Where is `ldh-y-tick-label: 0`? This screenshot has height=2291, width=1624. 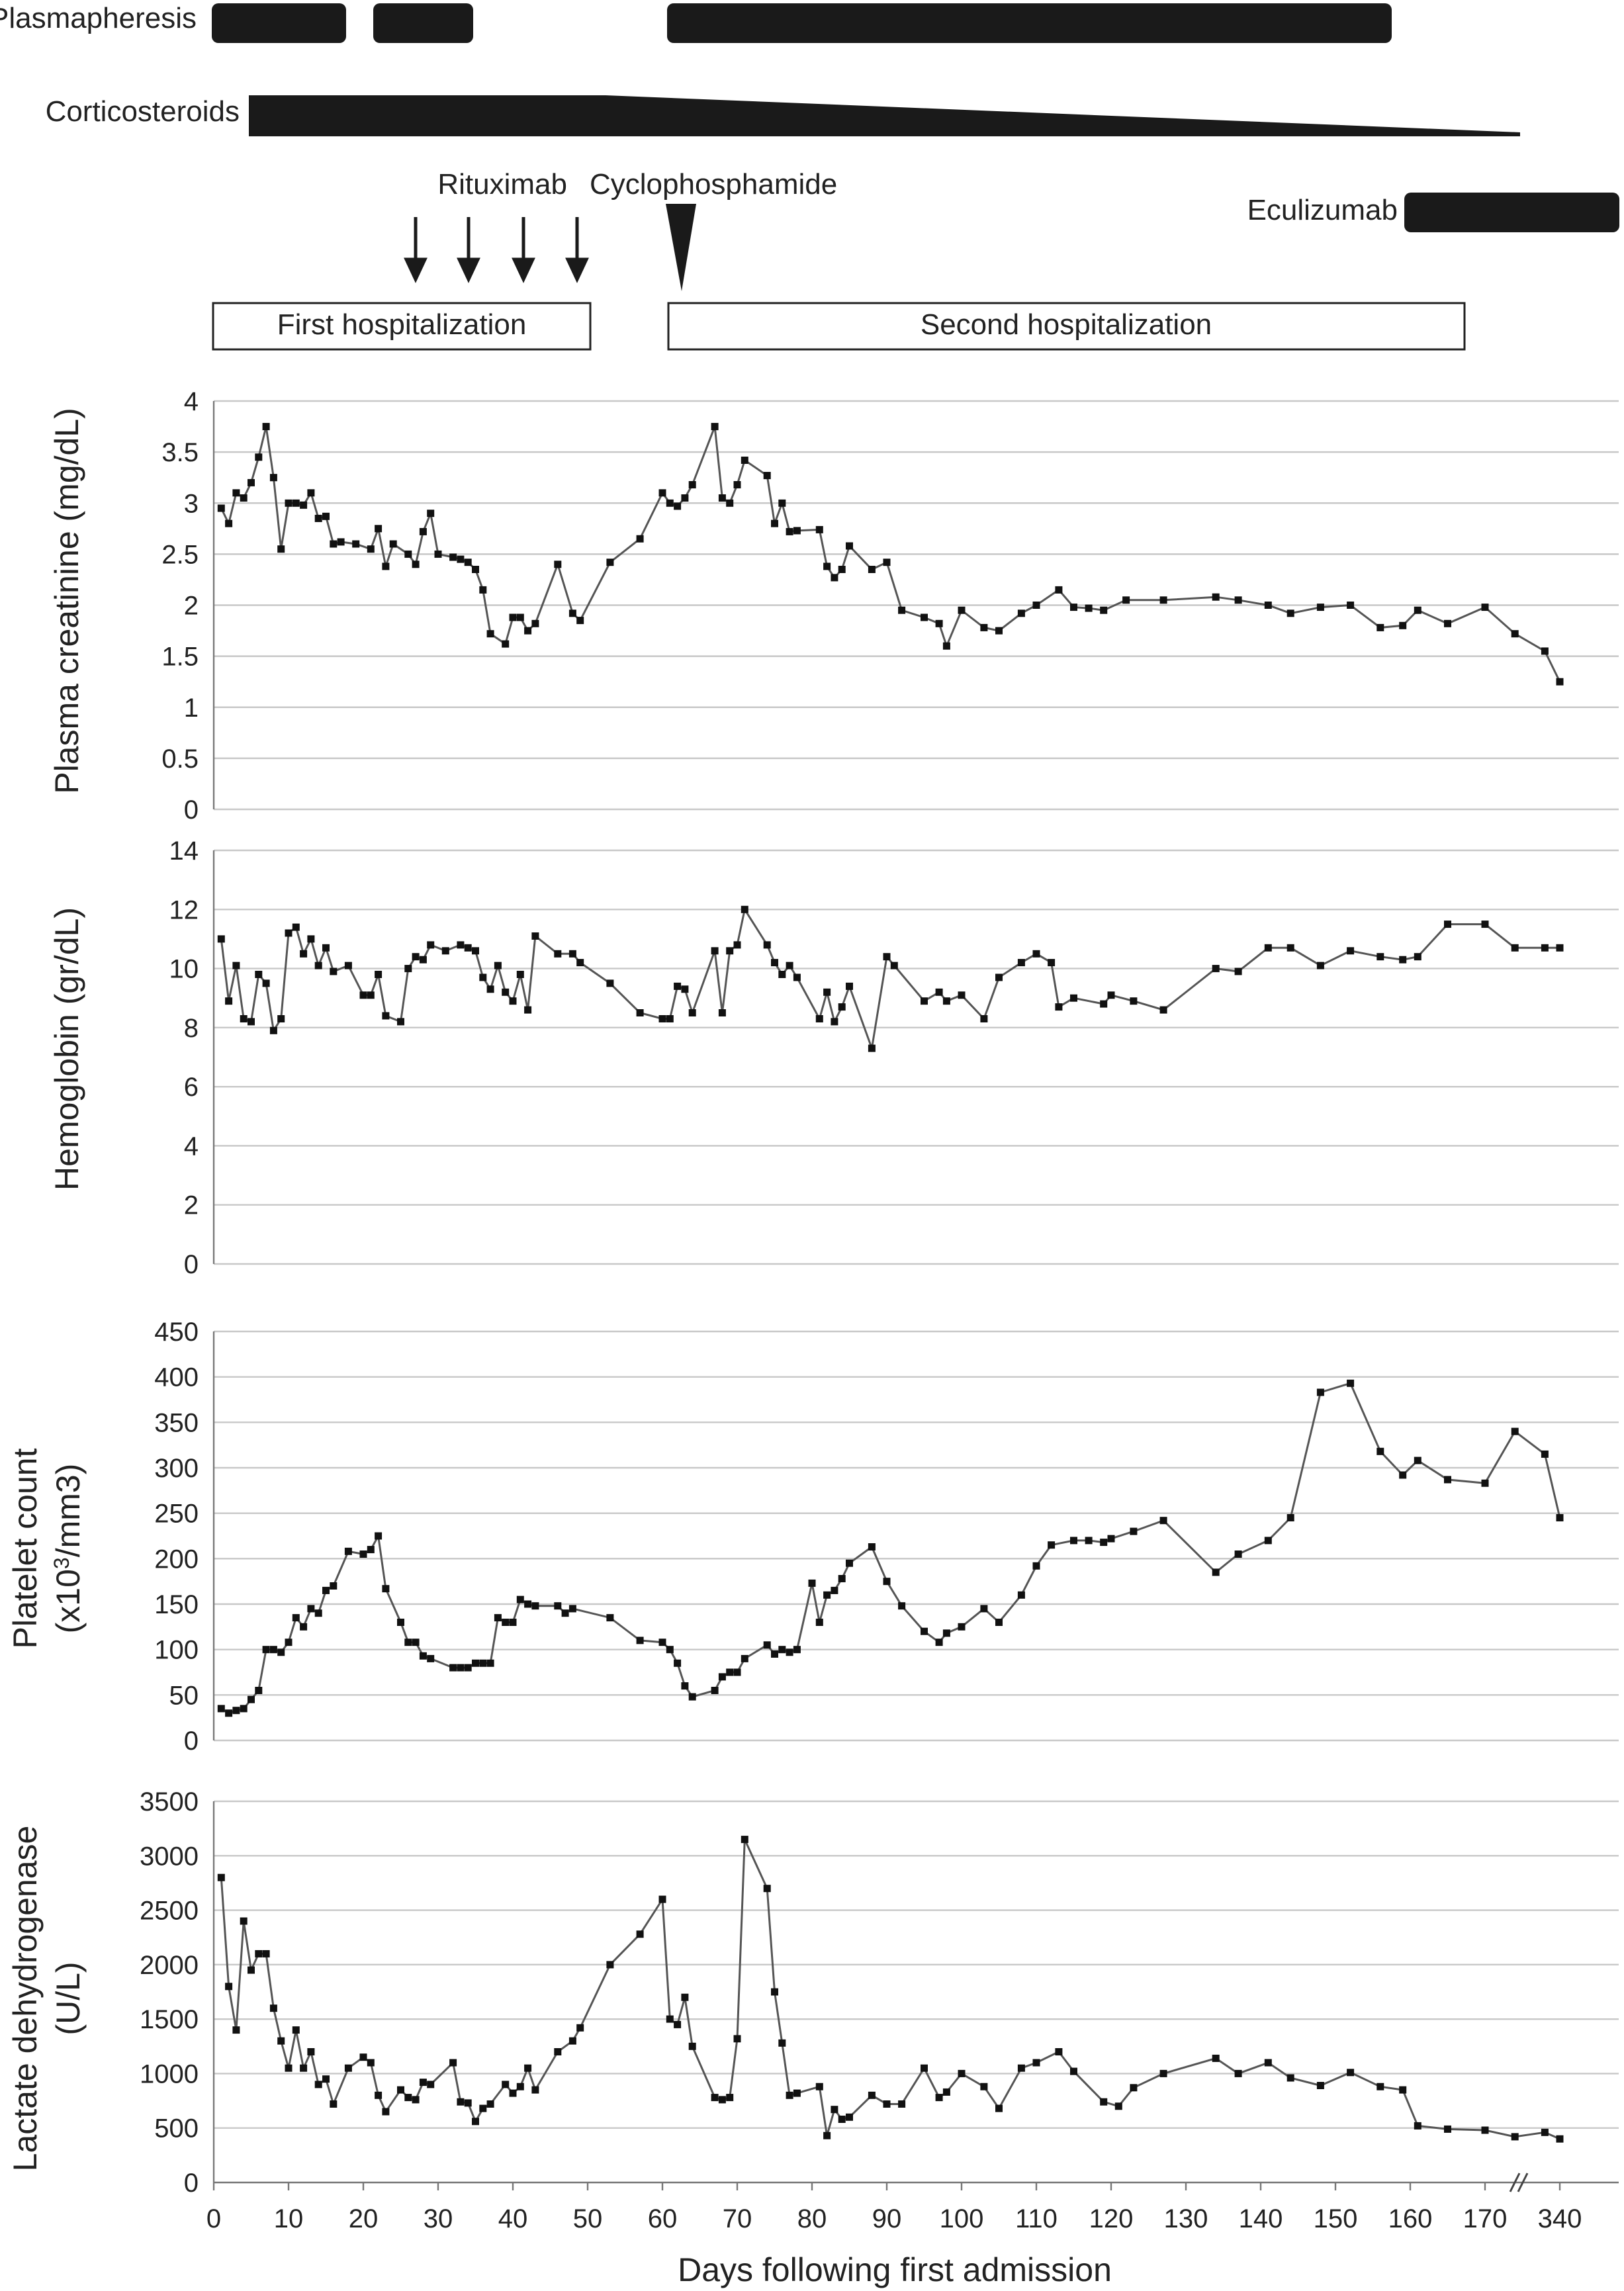
ldh-y-tick-label: 0 is located at coordinates (191, 2183).